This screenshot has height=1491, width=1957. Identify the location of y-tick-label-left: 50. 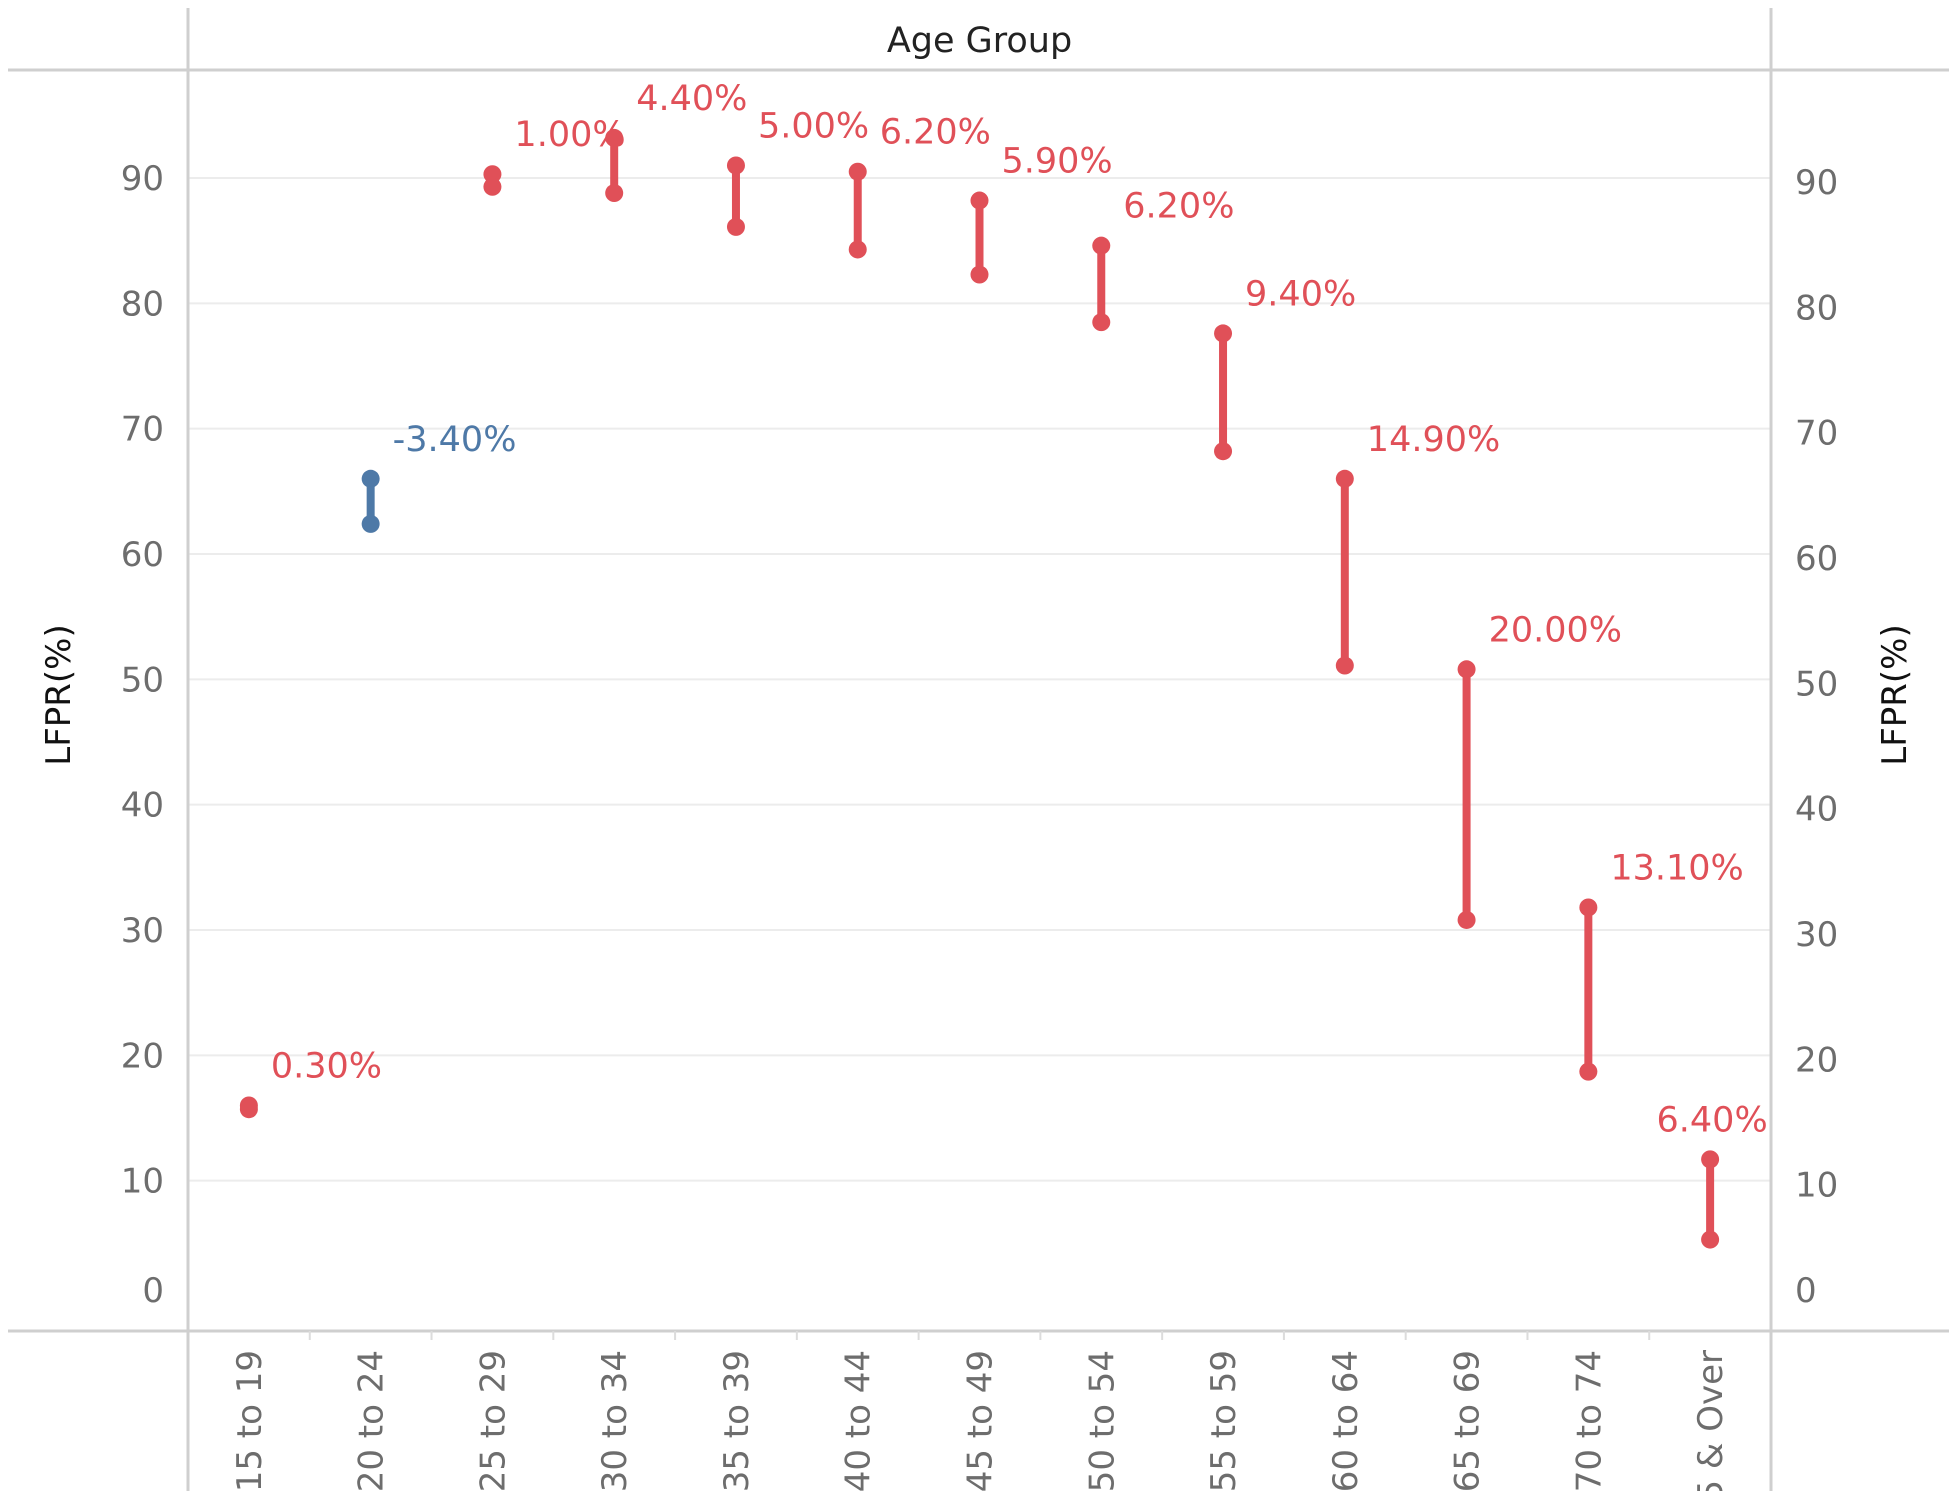
(142, 680).